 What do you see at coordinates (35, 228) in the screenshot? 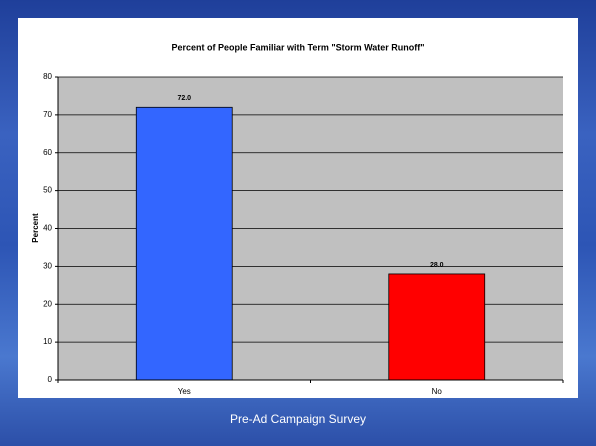
I see `y-axis-label: Percent` at bounding box center [35, 228].